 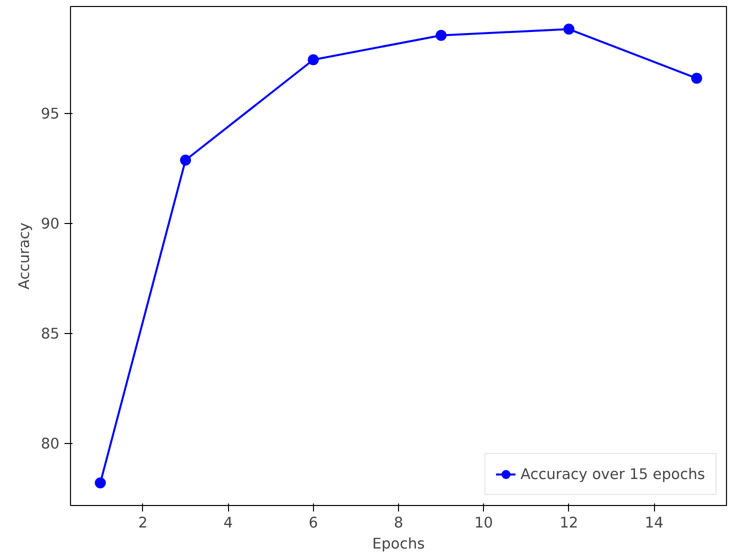 I want to click on x-axis-title: Epochs, so click(x=398, y=544).